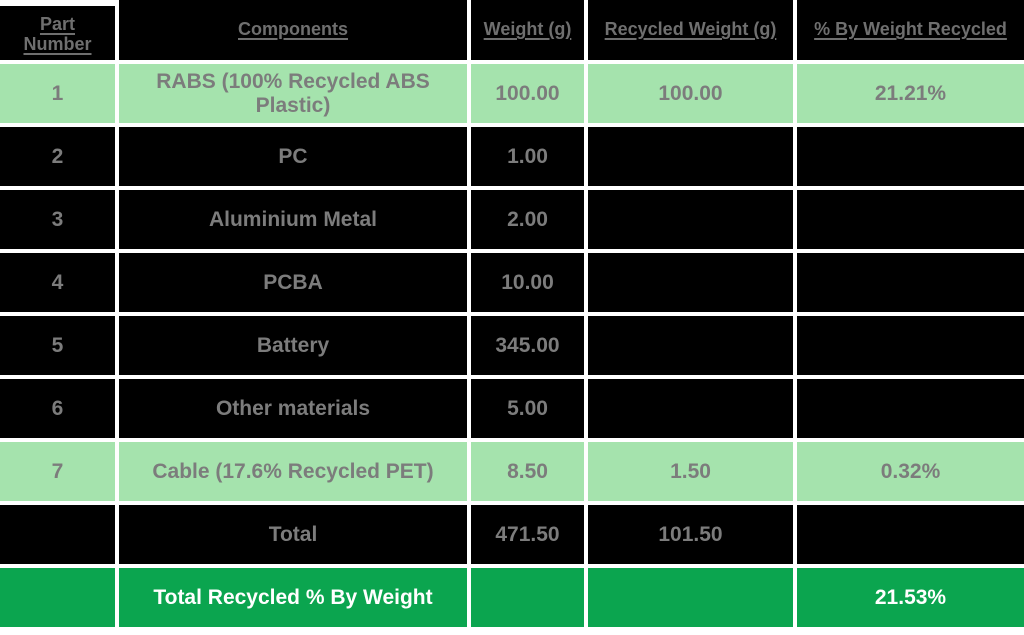  I want to click on pct-recycled-cell: 21.21%, so click(910, 93).